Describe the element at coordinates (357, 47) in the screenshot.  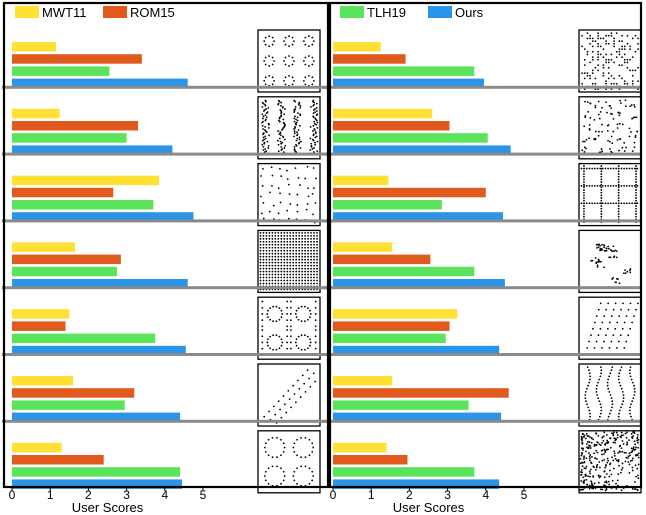
I see `bar-mwt11` at that location.